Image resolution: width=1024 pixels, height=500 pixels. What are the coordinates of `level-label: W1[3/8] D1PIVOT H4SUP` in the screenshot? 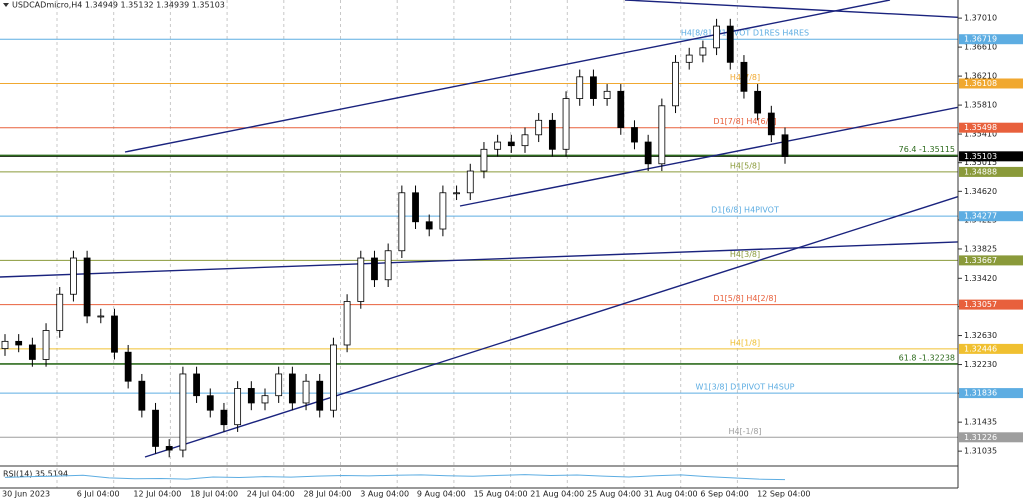 It's located at (744, 387).